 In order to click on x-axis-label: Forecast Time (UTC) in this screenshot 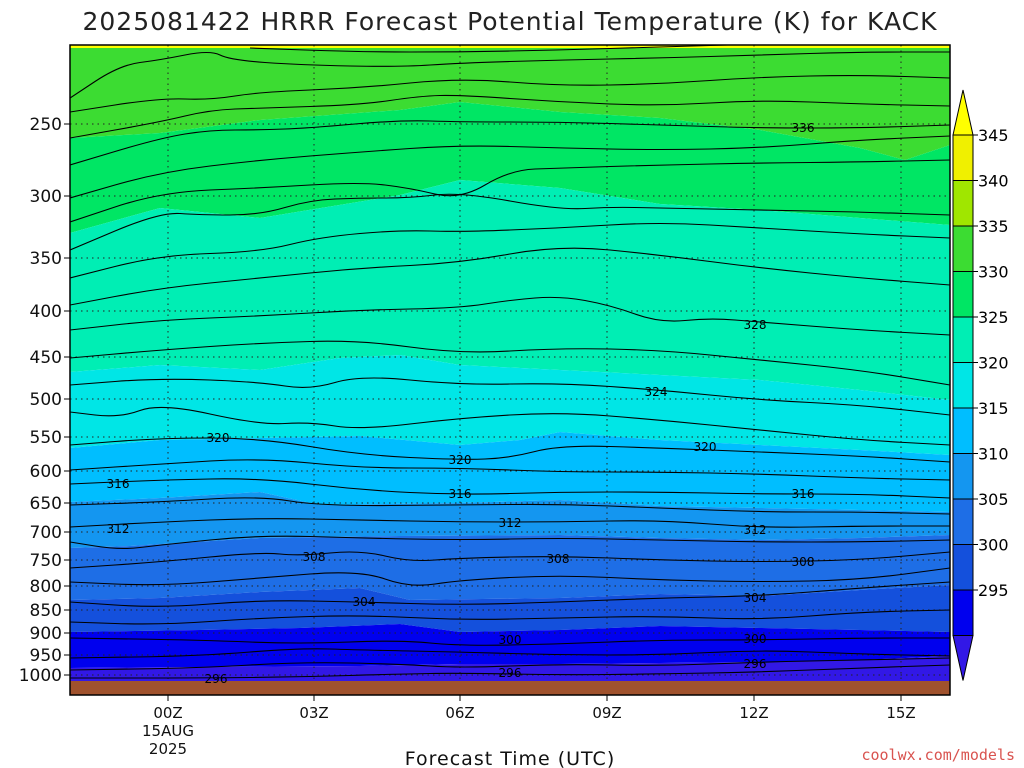, I will do `click(510, 758)`.